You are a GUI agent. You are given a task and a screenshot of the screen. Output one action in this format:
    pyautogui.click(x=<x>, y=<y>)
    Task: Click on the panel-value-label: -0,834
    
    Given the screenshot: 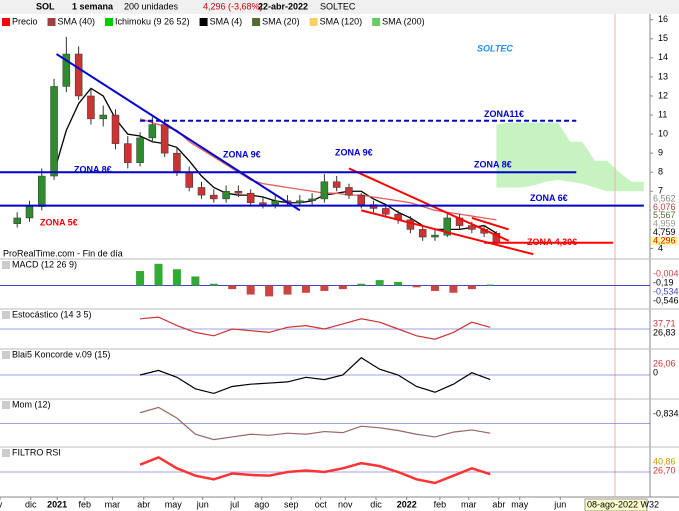 What is the action you would take?
    pyautogui.click(x=666, y=413)
    